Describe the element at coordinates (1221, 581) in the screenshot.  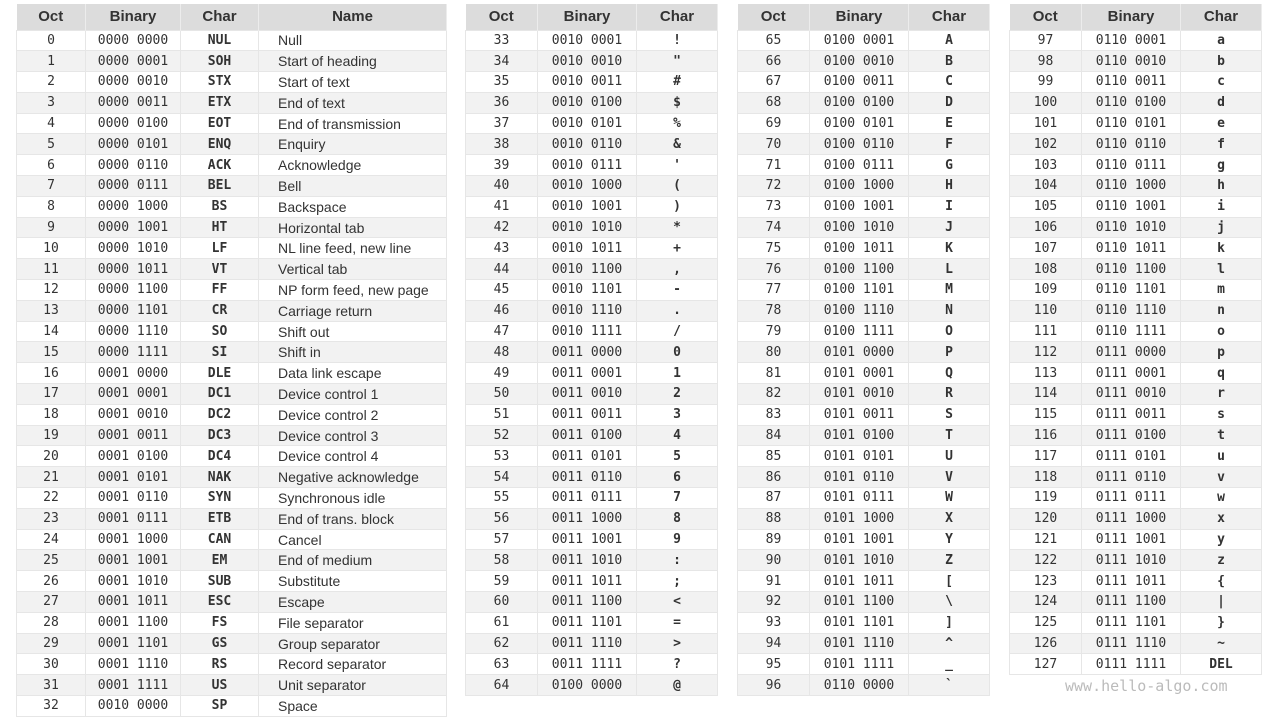
I see `cell-char: {` at that location.